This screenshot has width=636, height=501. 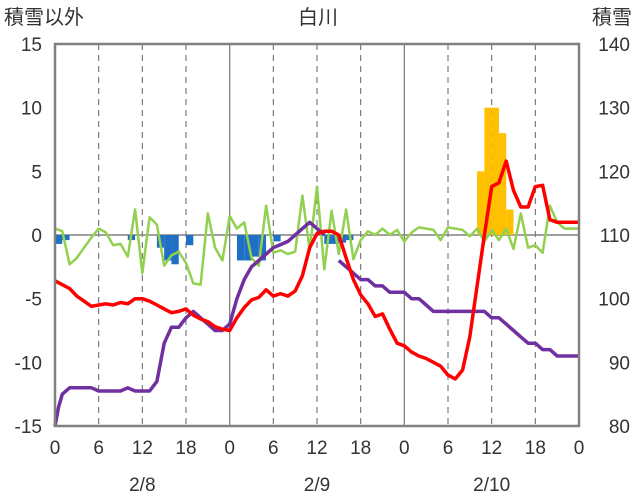 I want to click on y-right-tick-label: 120, so click(x=614, y=172).